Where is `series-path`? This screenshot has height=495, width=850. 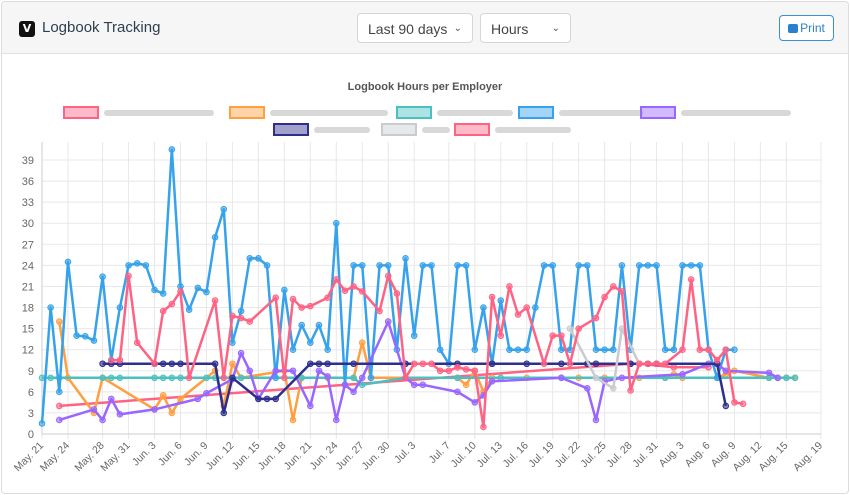 series-path is located at coordinates (419, 381).